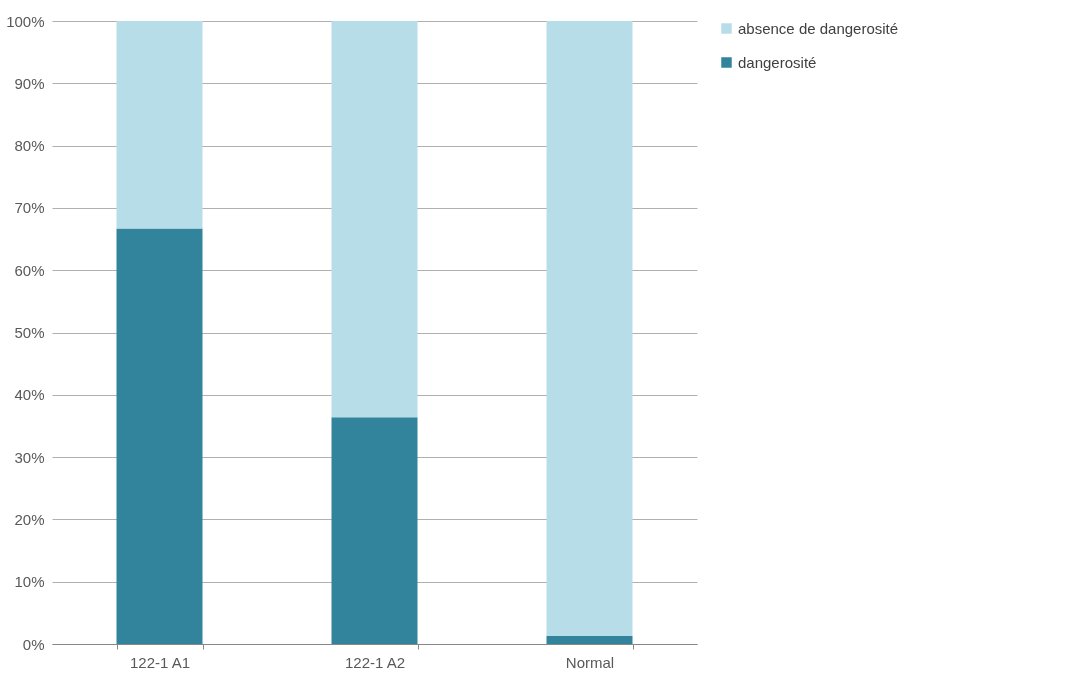 This screenshot has width=1071, height=695. Describe the element at coordinates (29, 146) in the screenshot. I see `y-tick-label: 80%` at that location.